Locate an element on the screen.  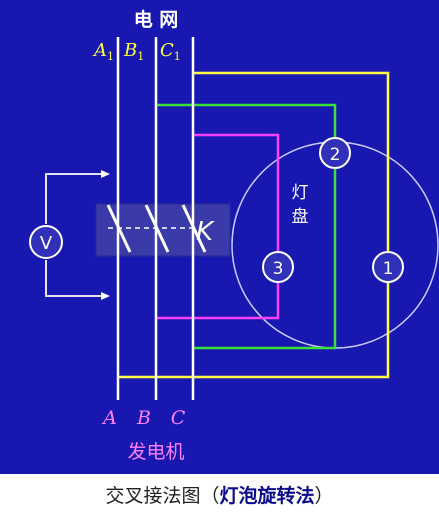
lamp-2-circle is located at coordinates (335, 153).